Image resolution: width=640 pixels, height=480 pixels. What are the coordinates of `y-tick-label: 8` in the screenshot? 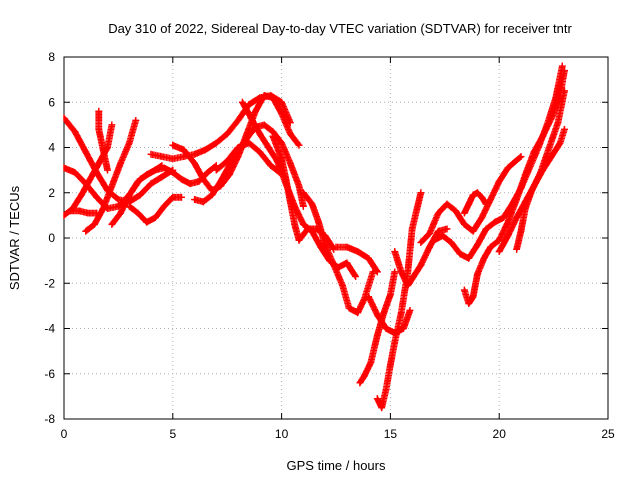 It's located at (51, 57).